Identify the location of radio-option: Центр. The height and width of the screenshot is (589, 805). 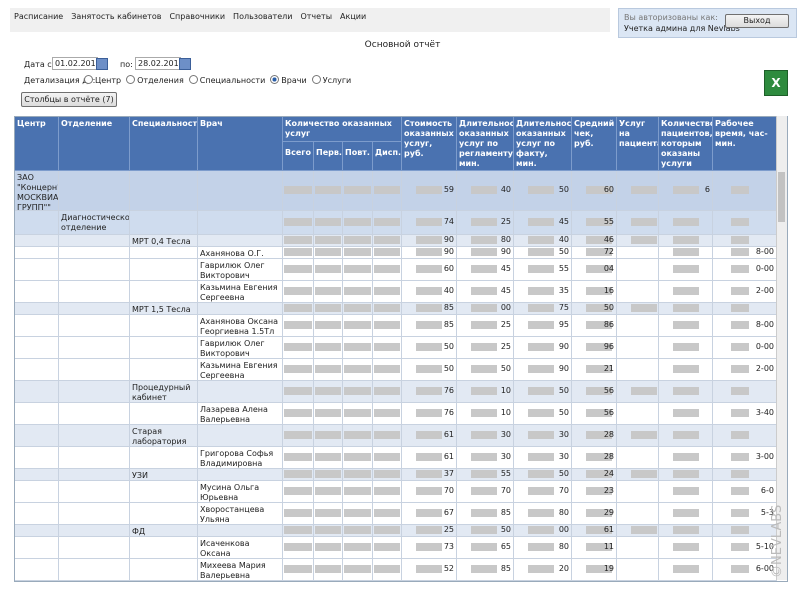
(102, 80).